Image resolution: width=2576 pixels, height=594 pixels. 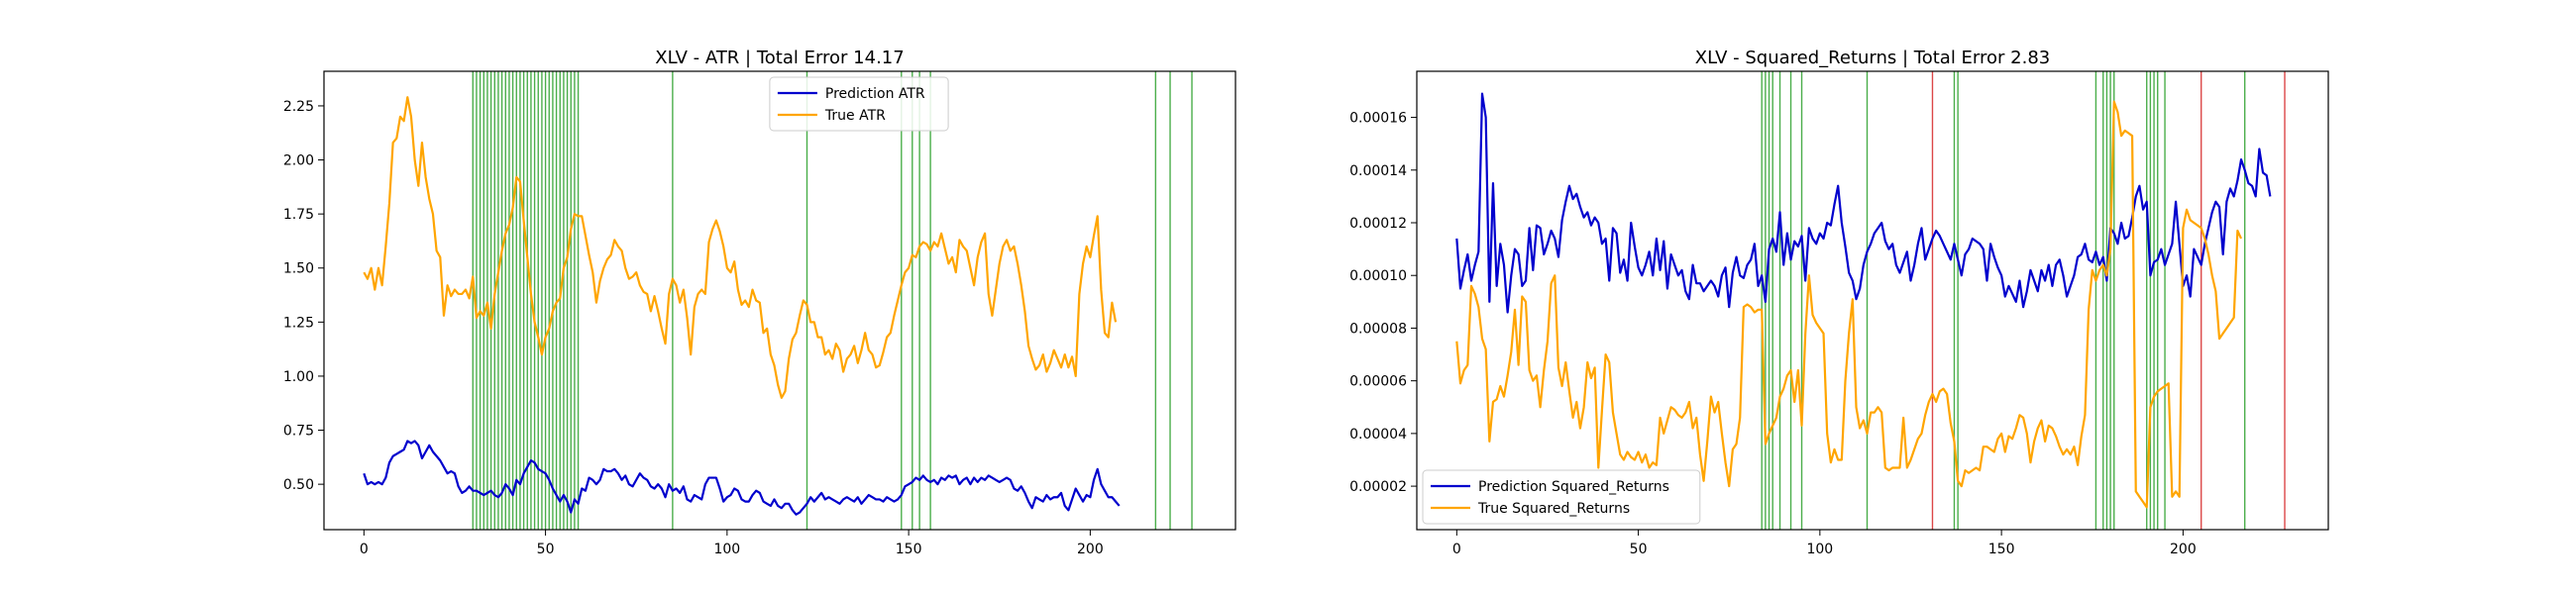 I want to click on chart2-ytick-label-4: 0.00010, so click(x=1378, y=276).